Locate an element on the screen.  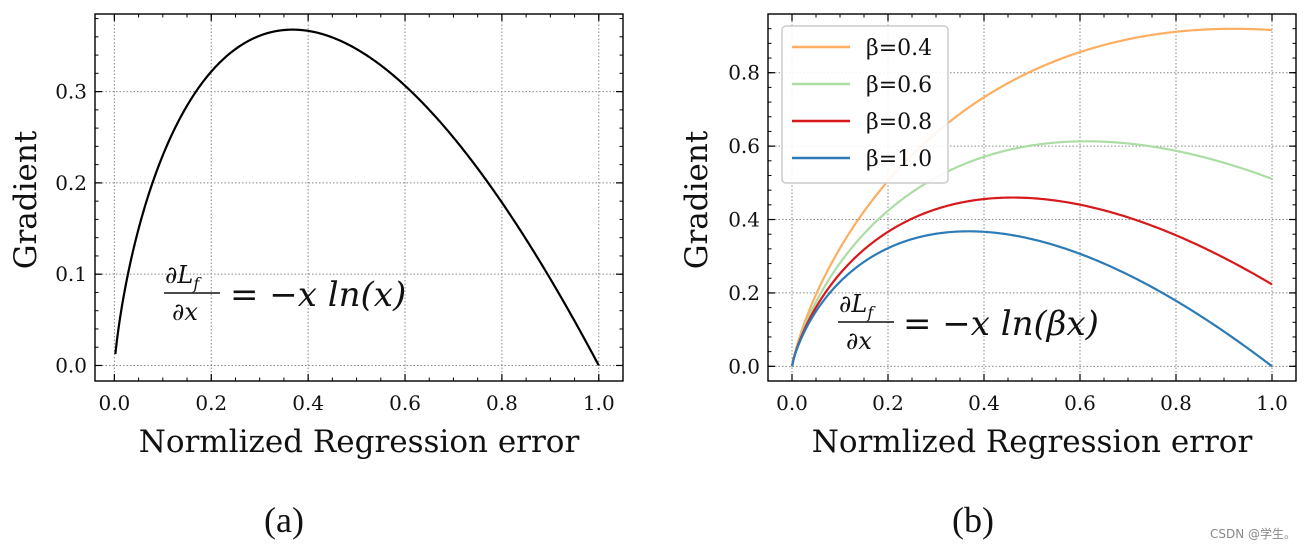
chart-b-x-tick-label: 0.2 is located at coordinates (888, 403).